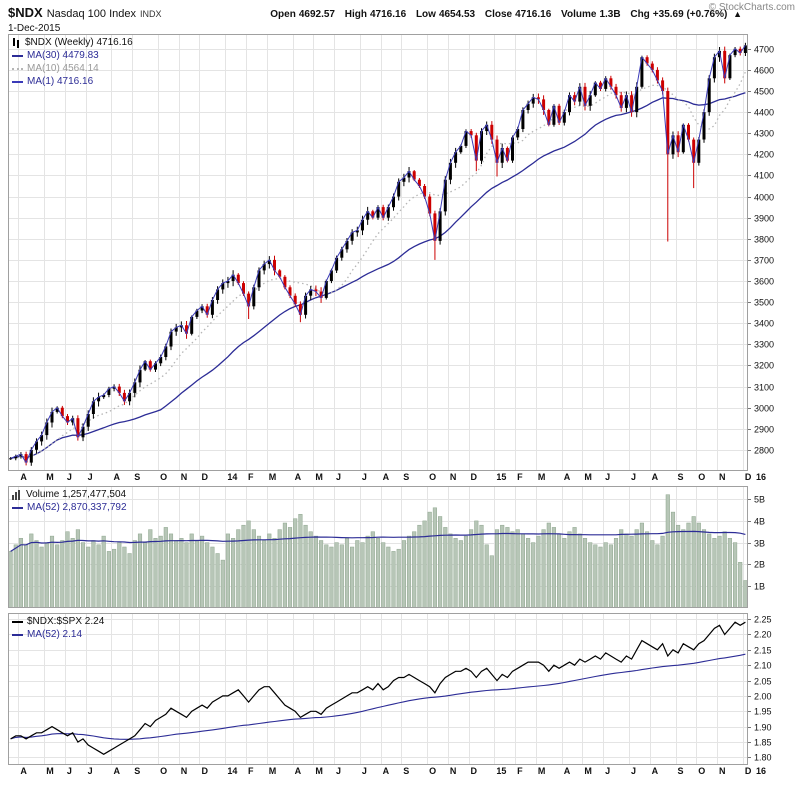 This screenshot has height=795, width=800. I want to click on candlestick-icon, so click(16, 42).